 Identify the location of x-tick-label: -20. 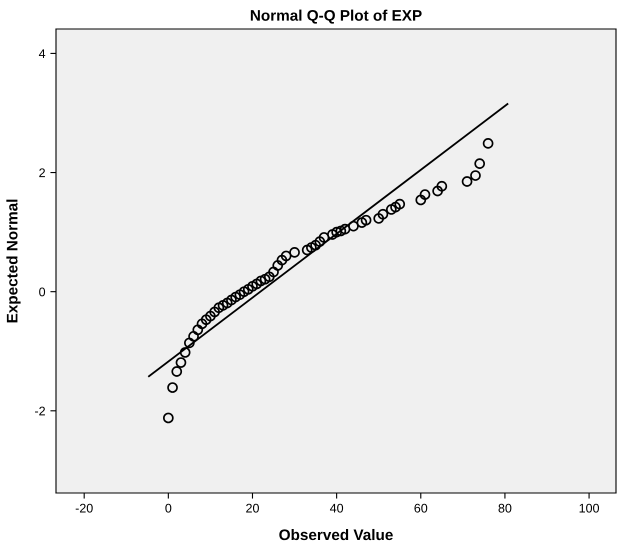
(84, 508).